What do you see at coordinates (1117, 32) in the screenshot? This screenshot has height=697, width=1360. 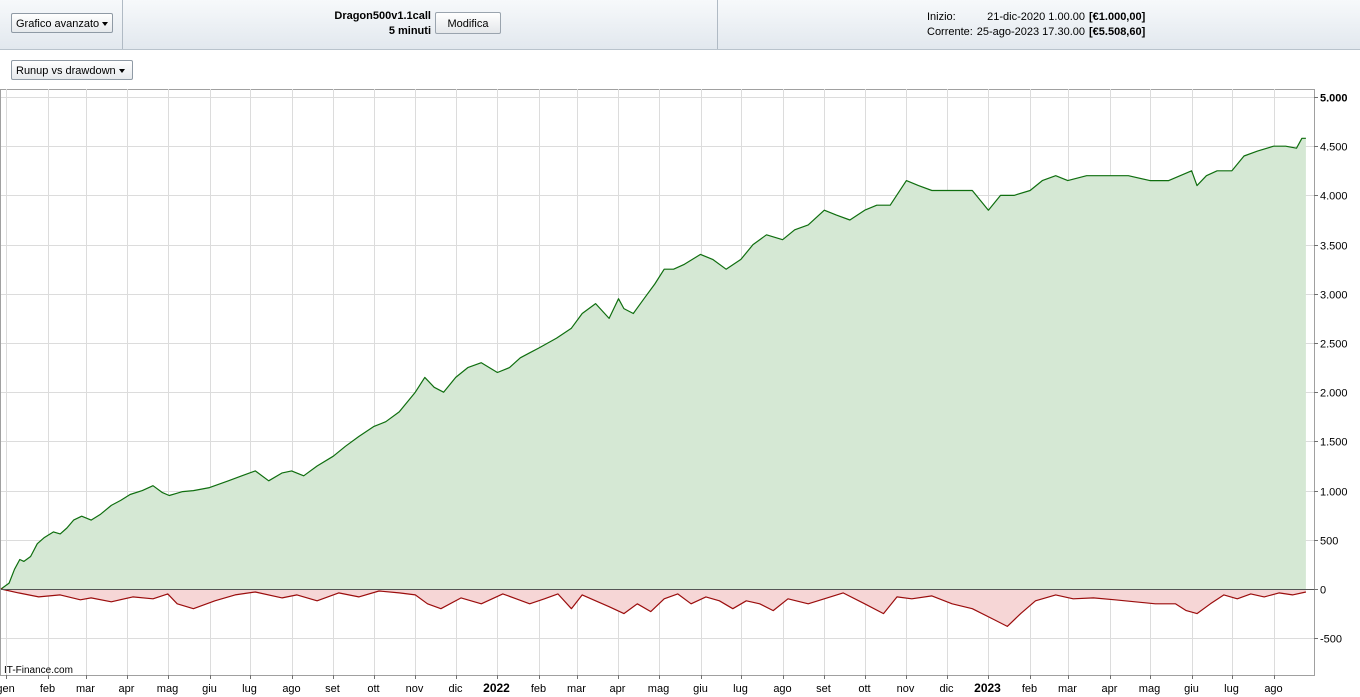 I see `current-value: [€5.508,60]` at bounding box center [1117, 32].